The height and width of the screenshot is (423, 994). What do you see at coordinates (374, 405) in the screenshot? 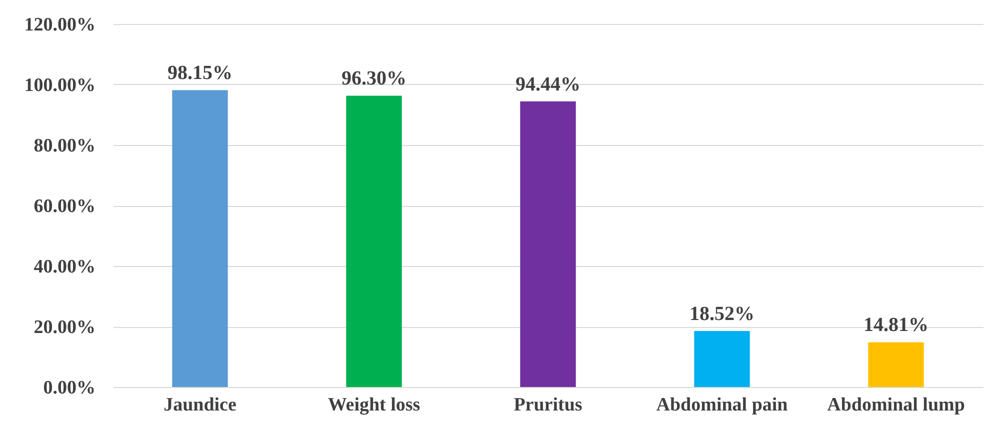
I see `x-tick-label: Weight loss` at bounding box center [374, 405].